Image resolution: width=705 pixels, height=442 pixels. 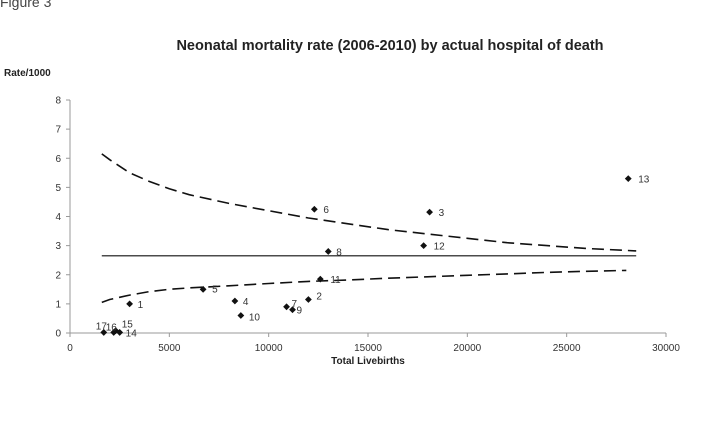 What do you see at coordinates (112, 327) in the screenshot?
I see `data-label-16: 16` at bounding box center [112, 327].